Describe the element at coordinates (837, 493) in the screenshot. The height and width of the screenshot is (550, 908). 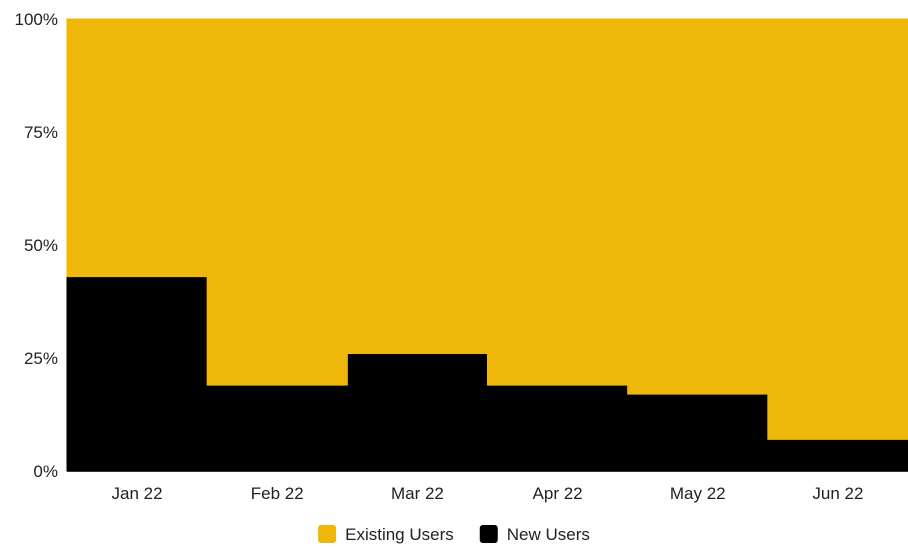
I see `x-tick-label: Jun 22` at that location.